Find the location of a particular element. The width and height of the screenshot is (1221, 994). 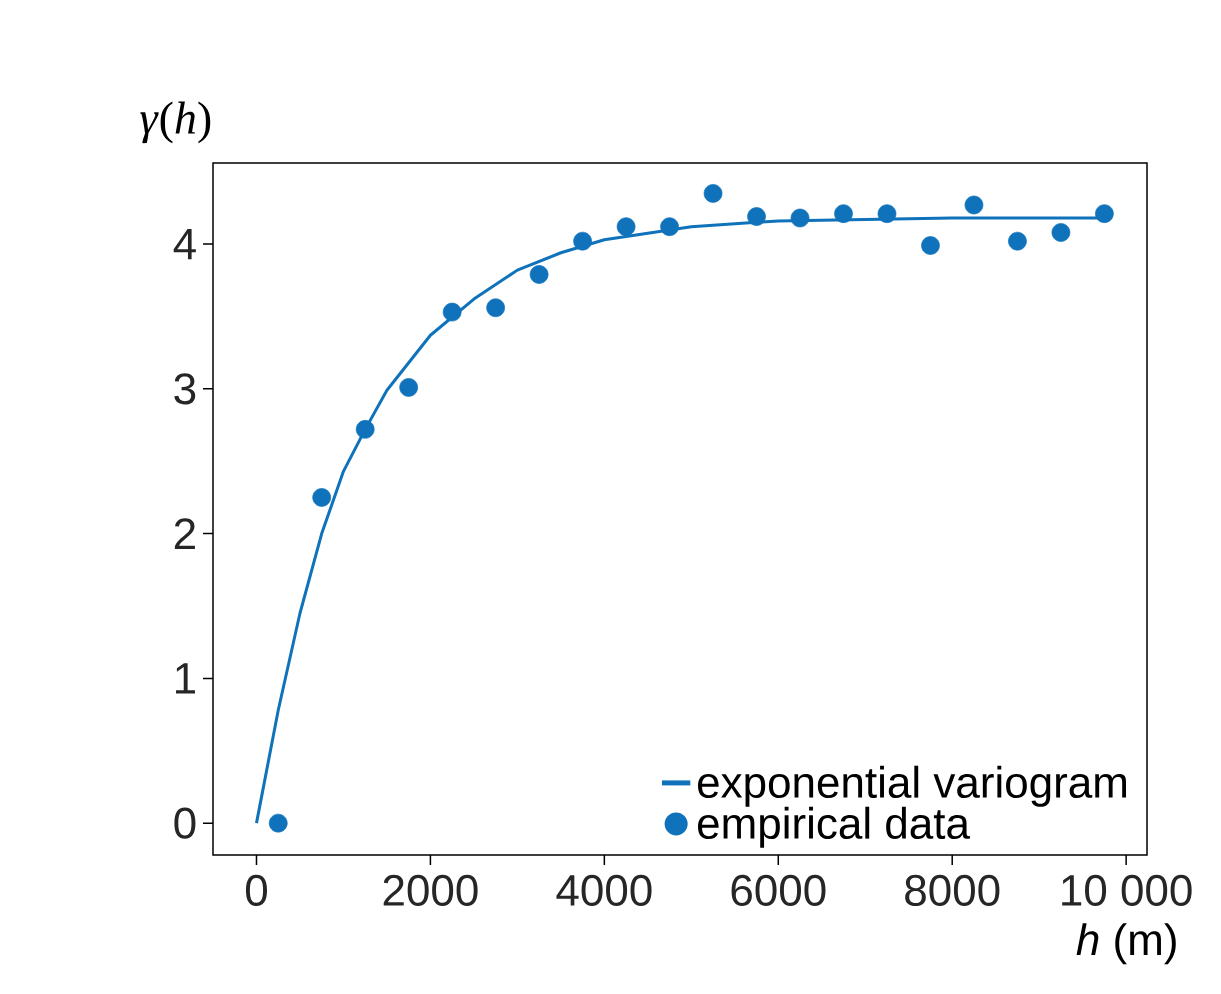

y-axis-title: γ(h) is located at coordinates (175, 122).